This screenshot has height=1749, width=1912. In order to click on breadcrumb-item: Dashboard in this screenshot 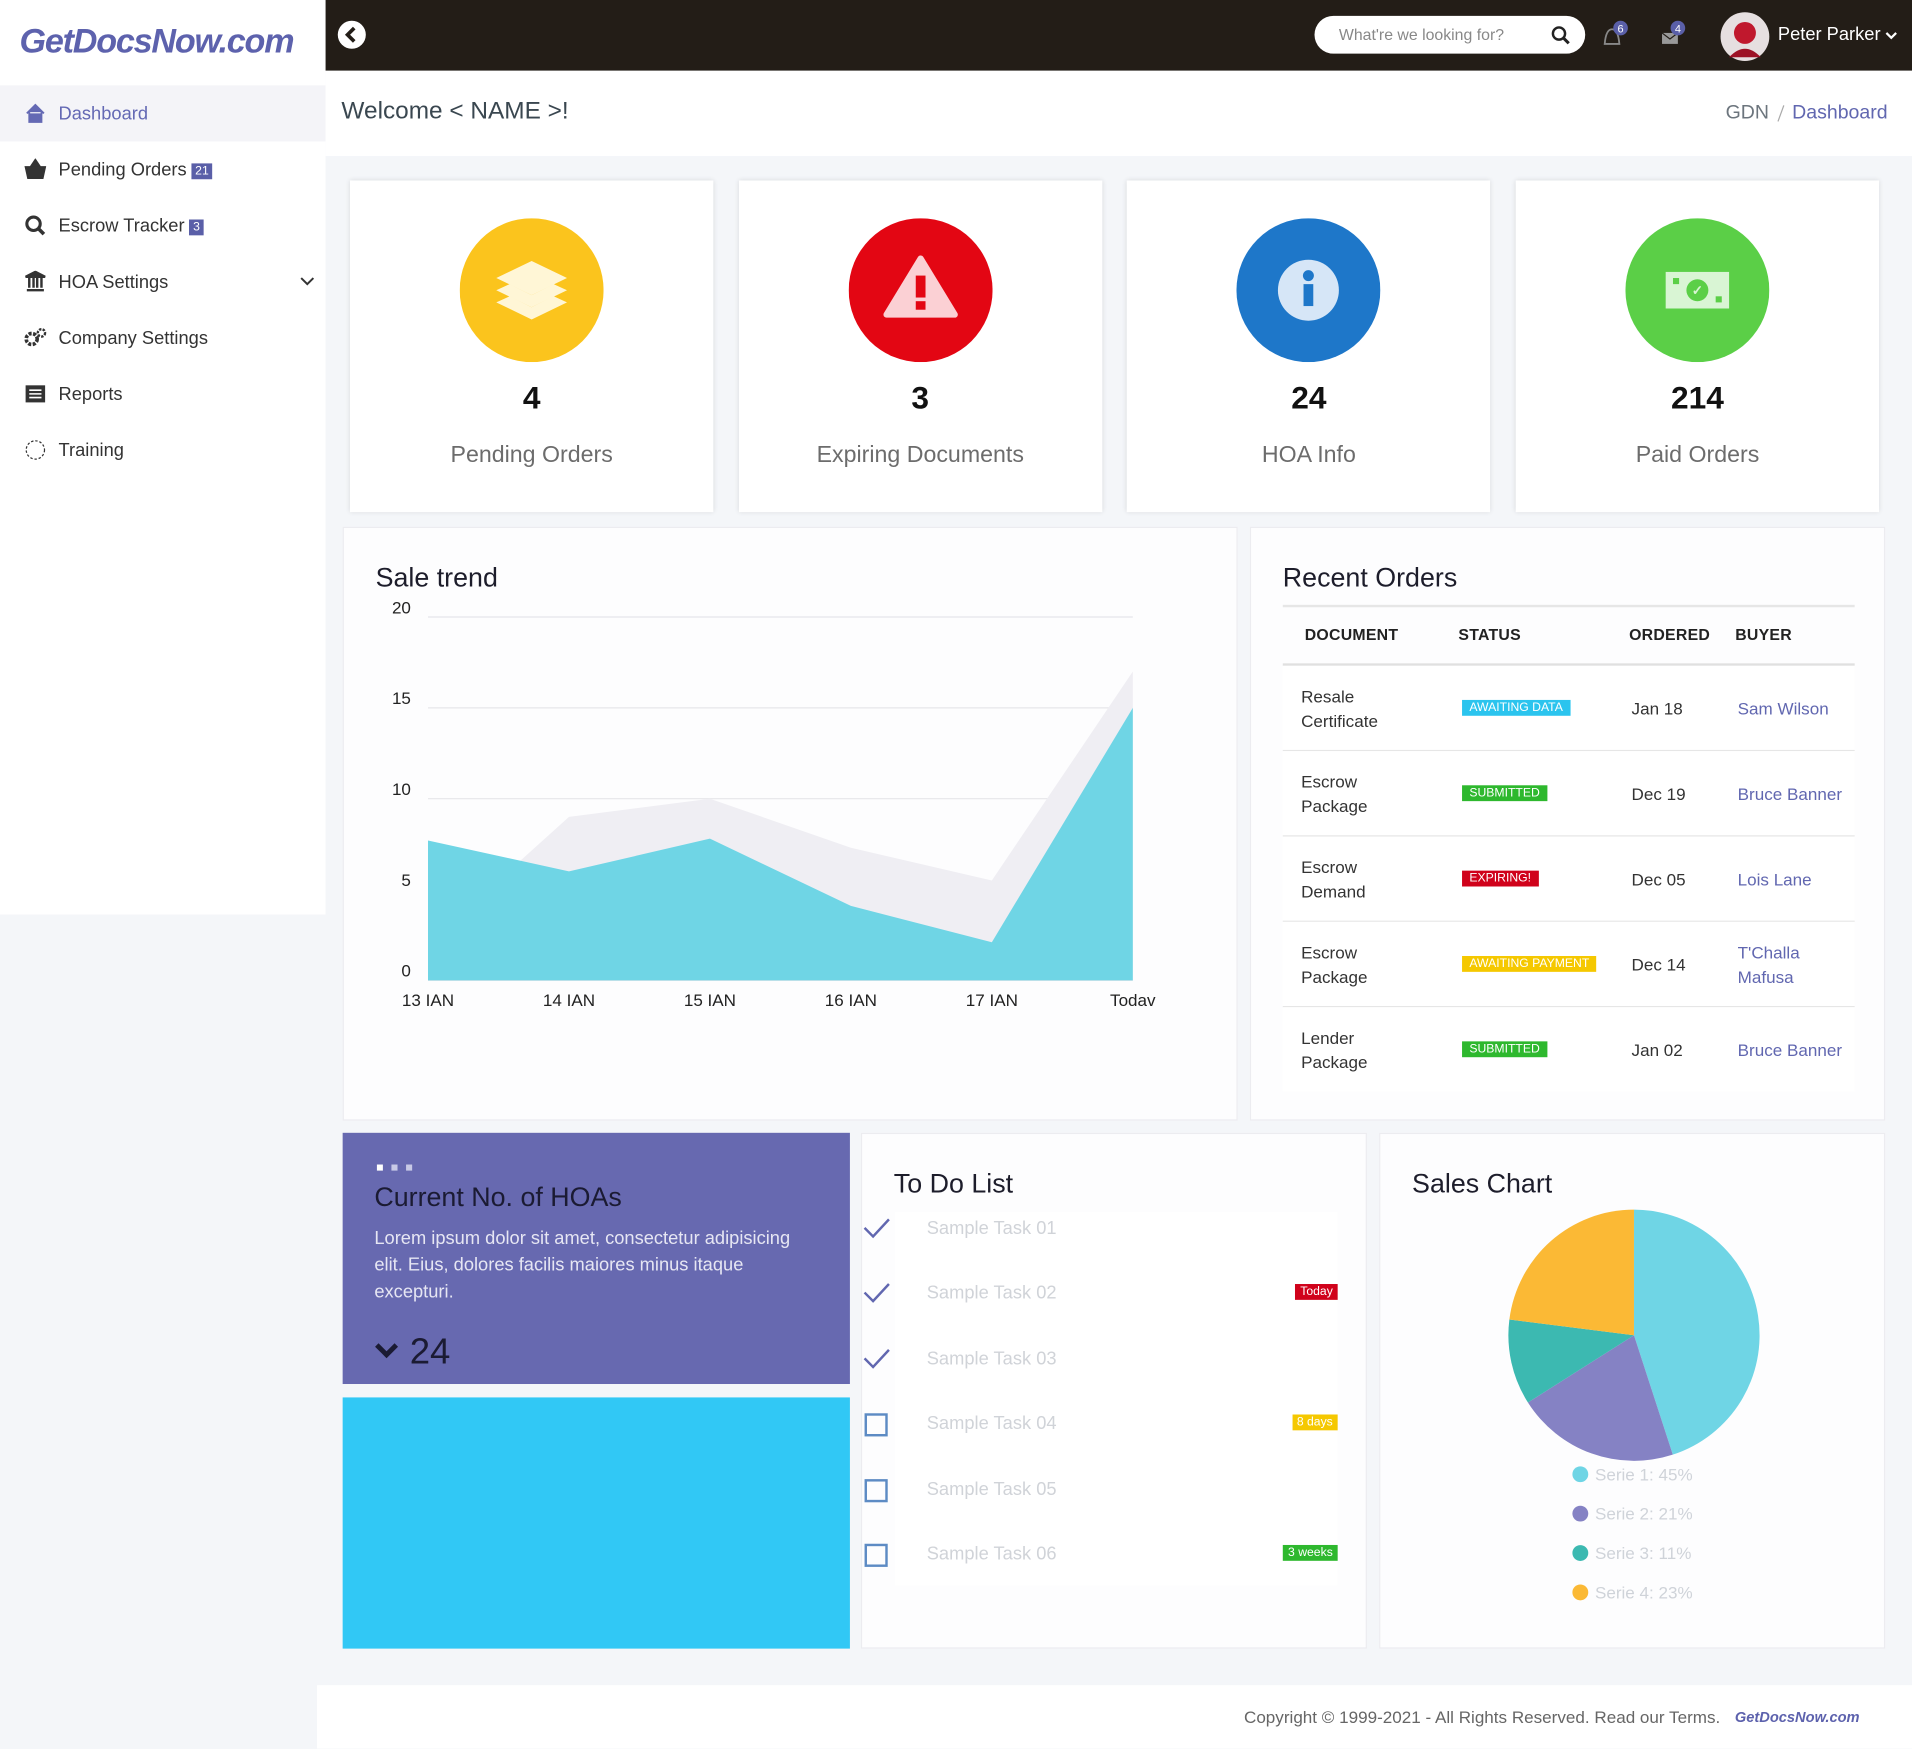, I will do `click(1840, 113)`.